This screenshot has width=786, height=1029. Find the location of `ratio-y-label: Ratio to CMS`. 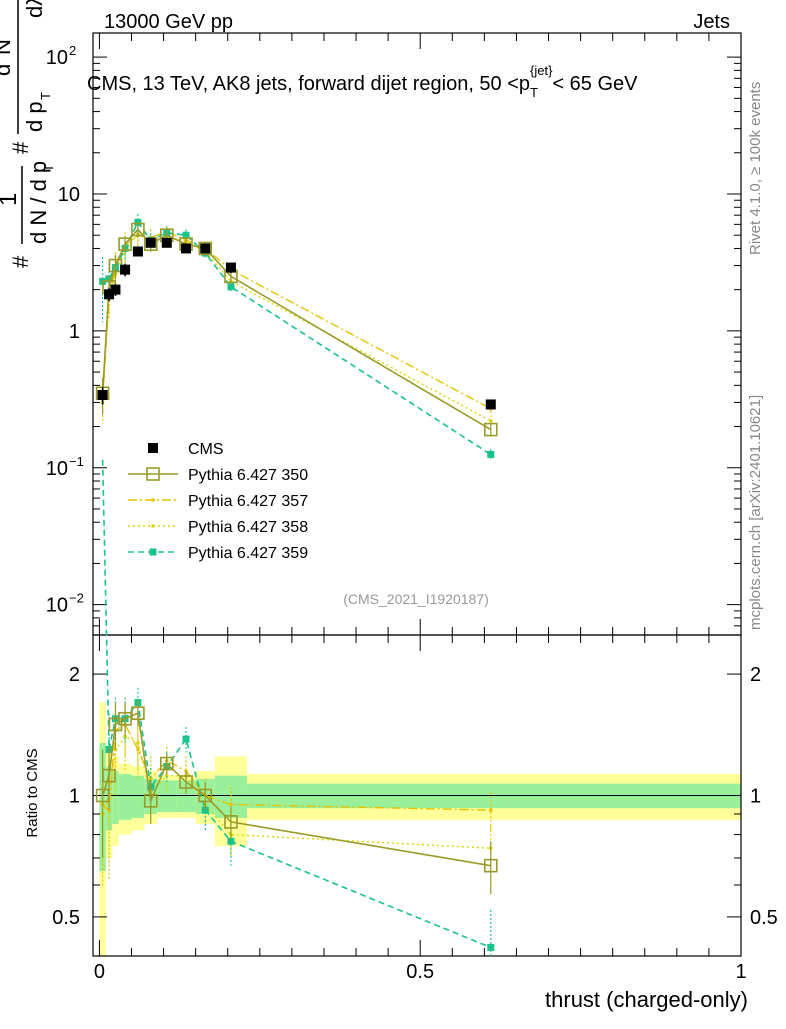

ratio-y-label: Ratio to CMS is located at coordinates (32, 792).